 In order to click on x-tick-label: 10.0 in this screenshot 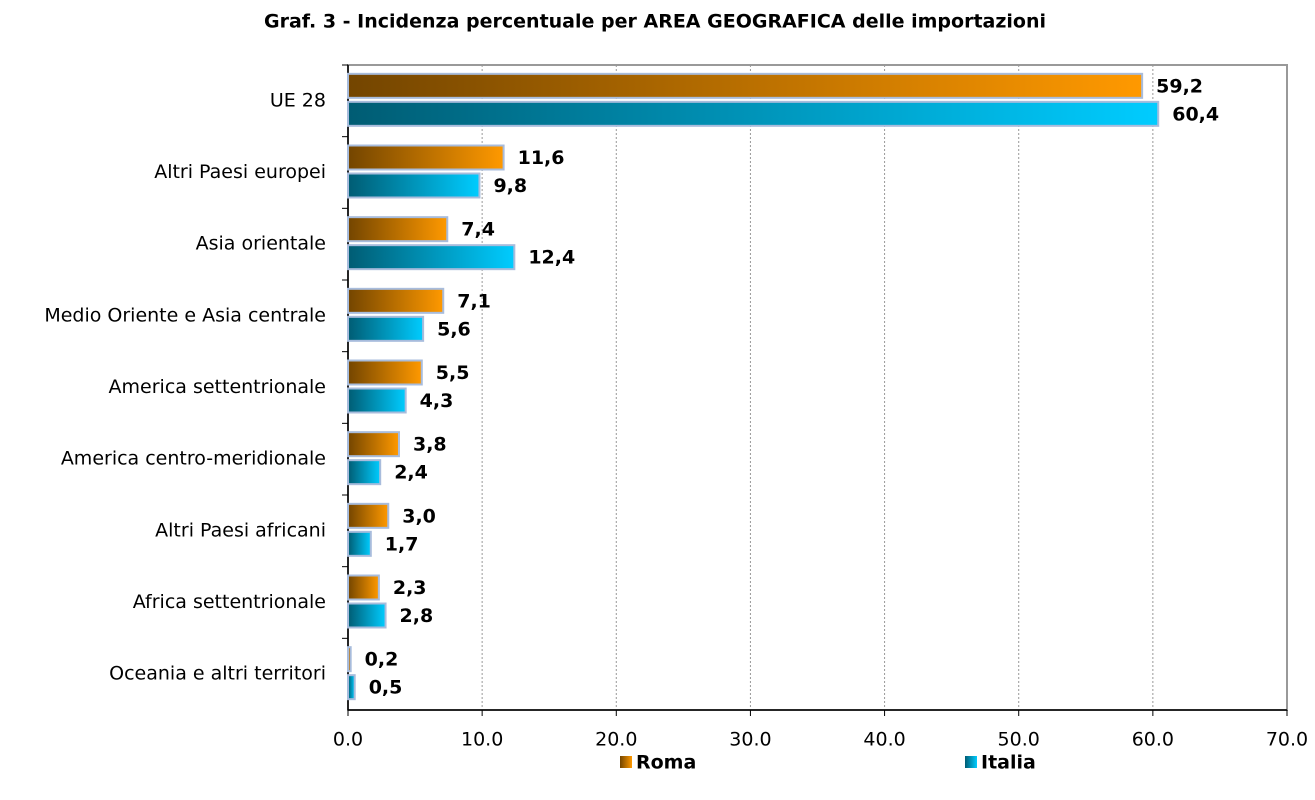, I will do `click(482, 740)`.